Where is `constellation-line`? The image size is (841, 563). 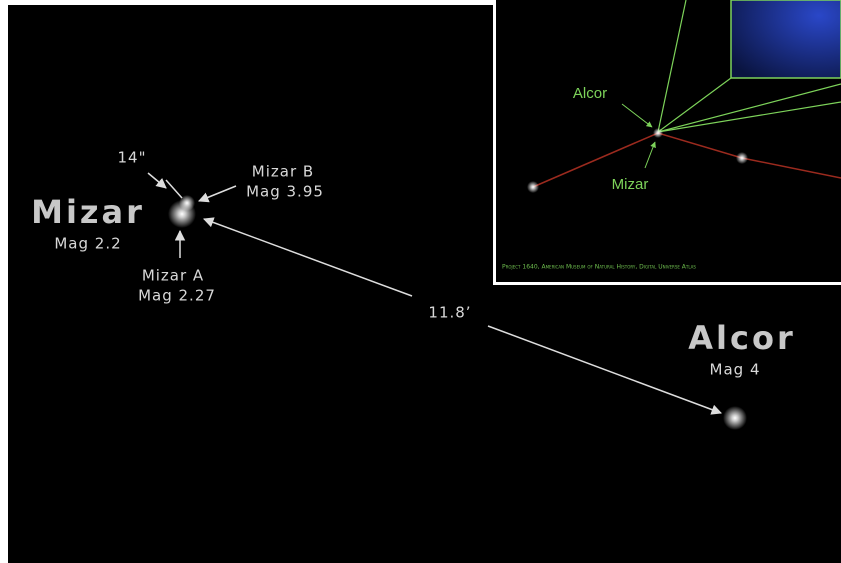 constellation-line is located at coordinates (686, 160).